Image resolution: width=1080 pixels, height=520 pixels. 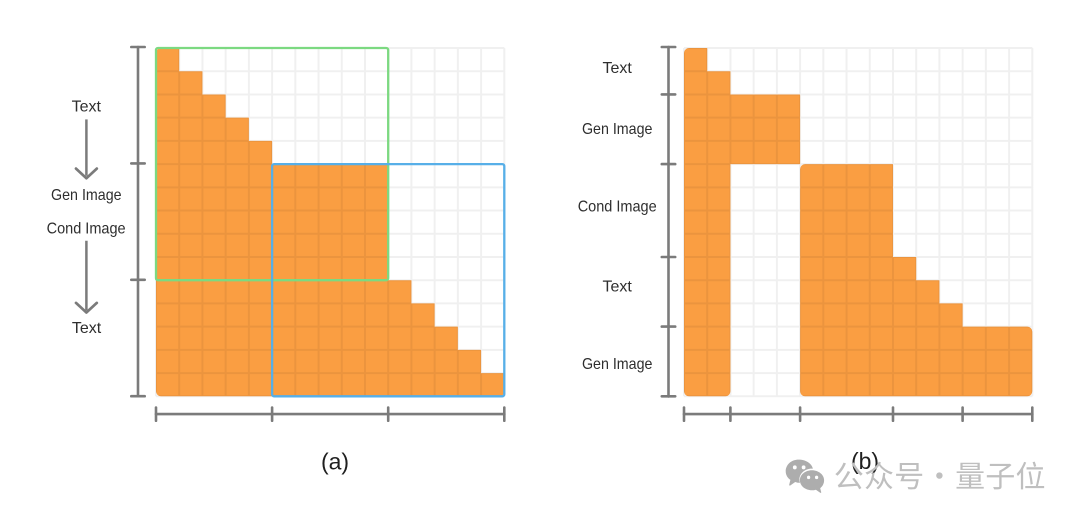 What do you see at coordinates (335, 462) in the screenshot?
I see `svg-text: (a)` at bounding box center [335, 462].